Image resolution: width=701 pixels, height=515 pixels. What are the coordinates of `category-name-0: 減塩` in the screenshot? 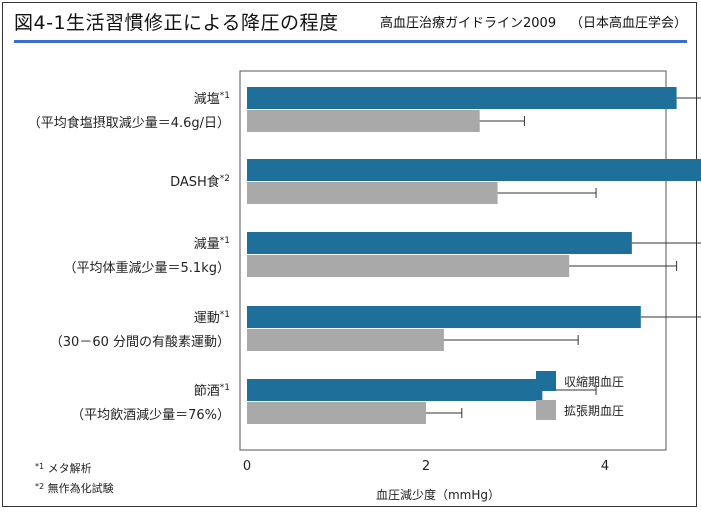 It's located at (207, 99).